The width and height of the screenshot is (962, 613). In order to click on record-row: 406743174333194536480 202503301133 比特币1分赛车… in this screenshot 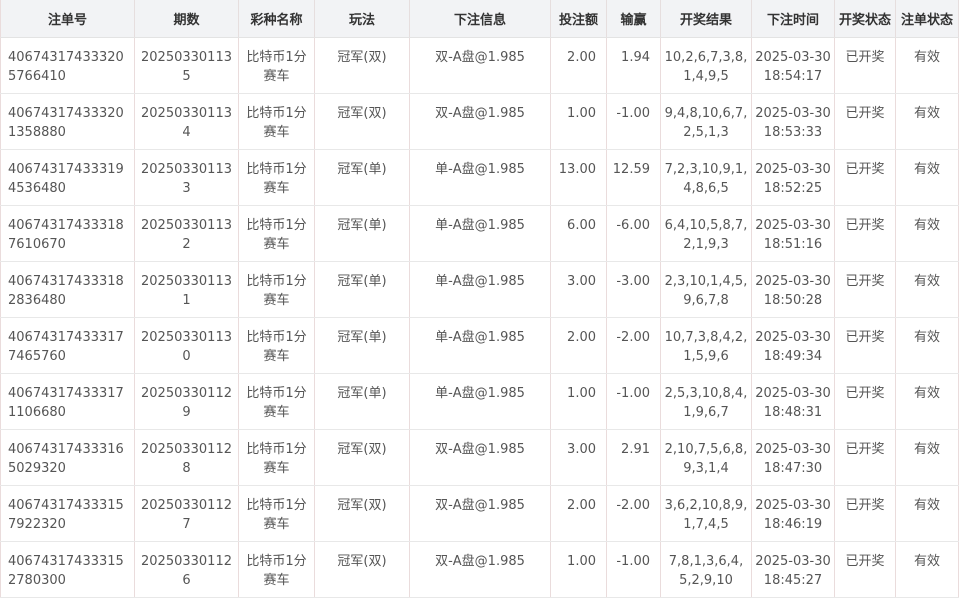, I will do `click(479, 177)`.